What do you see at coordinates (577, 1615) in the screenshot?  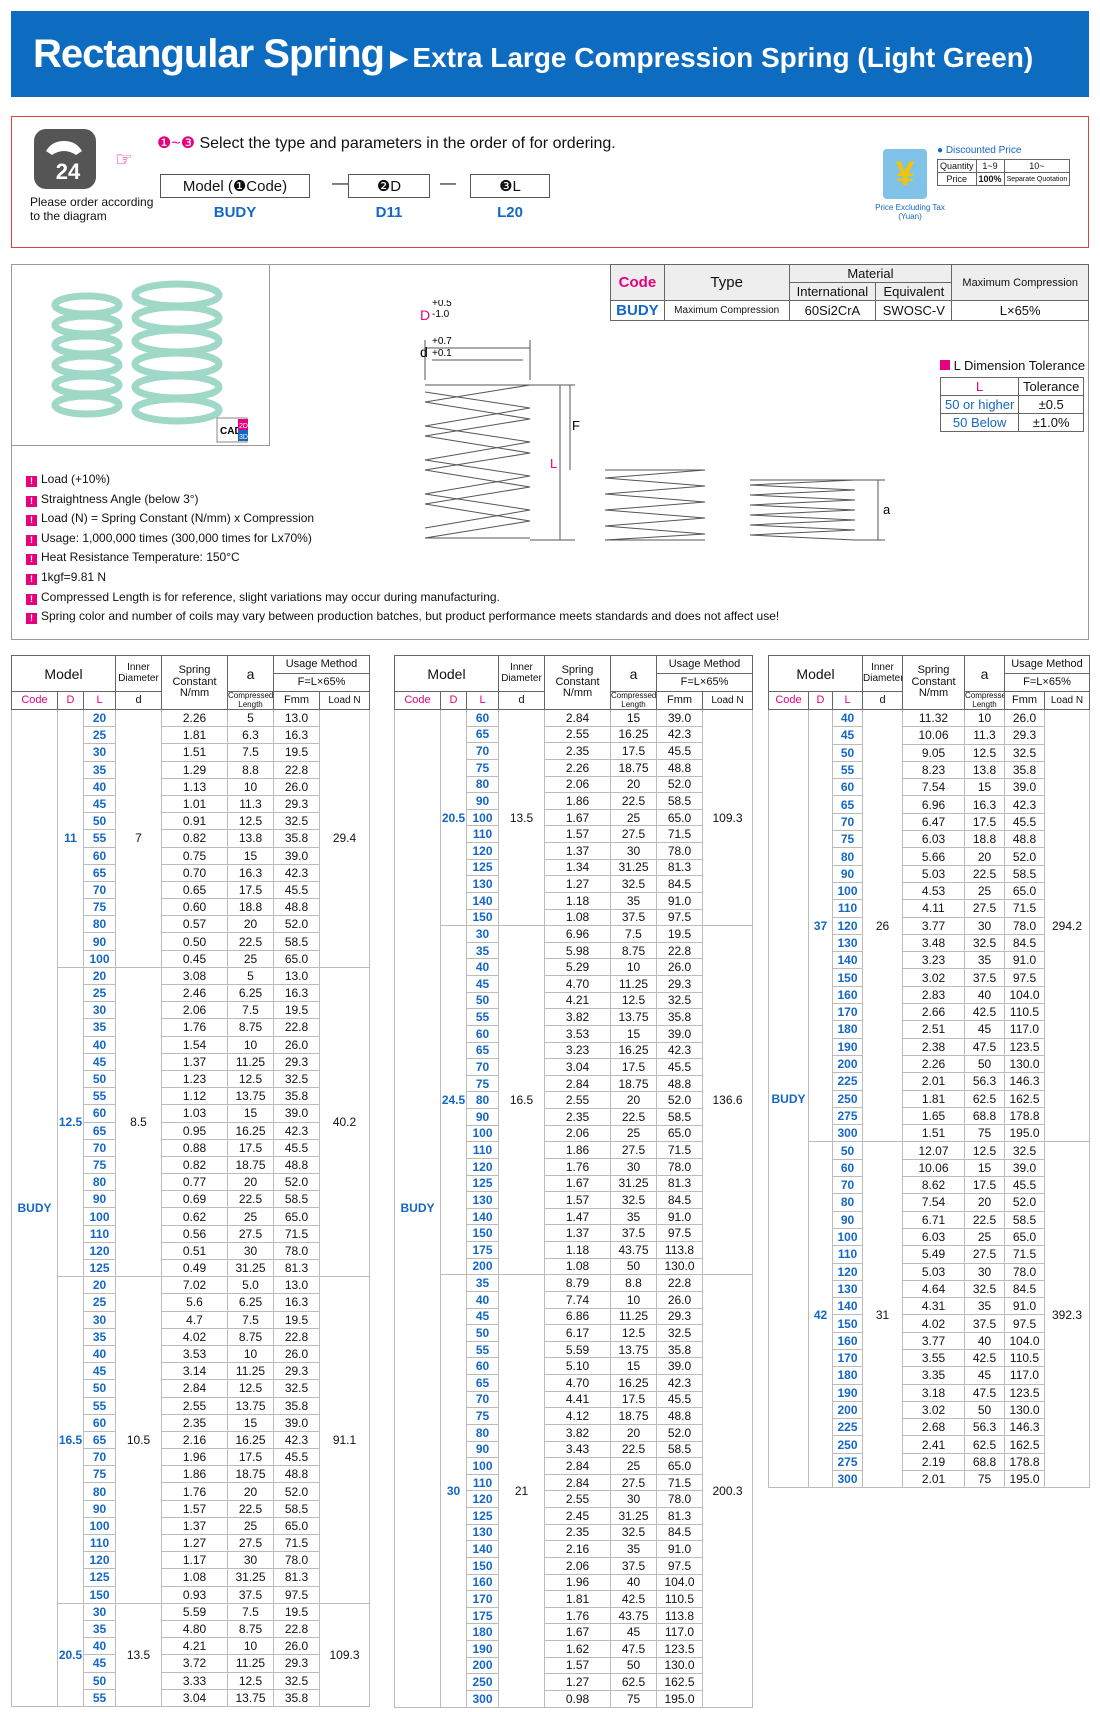 I see `k-cell: 1.76` at bounding box center [577, 1615].